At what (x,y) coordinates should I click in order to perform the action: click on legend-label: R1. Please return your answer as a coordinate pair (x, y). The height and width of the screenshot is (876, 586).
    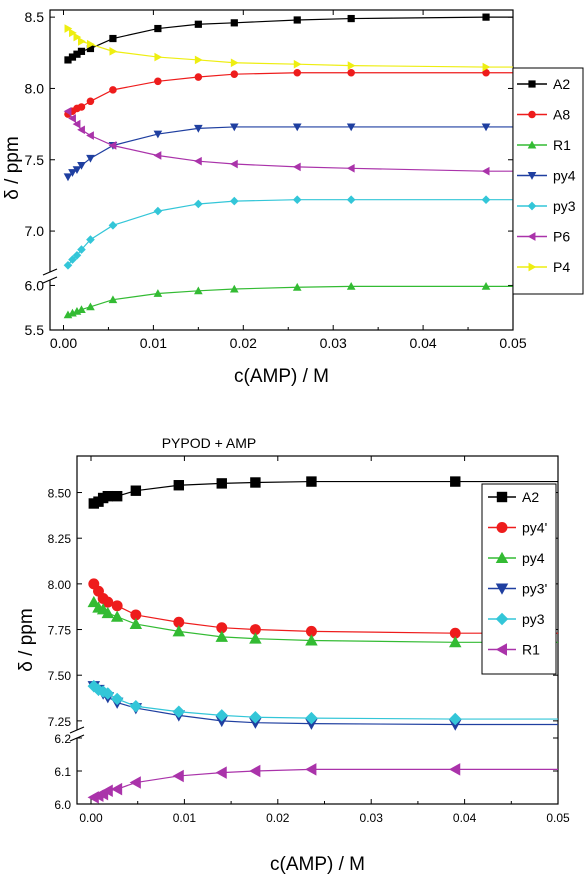
    Looking at the image, I should click on (531, 650).